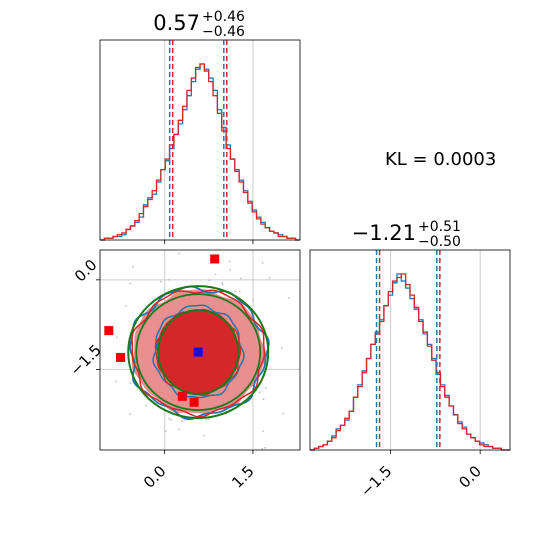 Image resolution: width=550 pixels, height=550 pixels. I want to click on param0-title-minus: −0.46, so click(223, 32).